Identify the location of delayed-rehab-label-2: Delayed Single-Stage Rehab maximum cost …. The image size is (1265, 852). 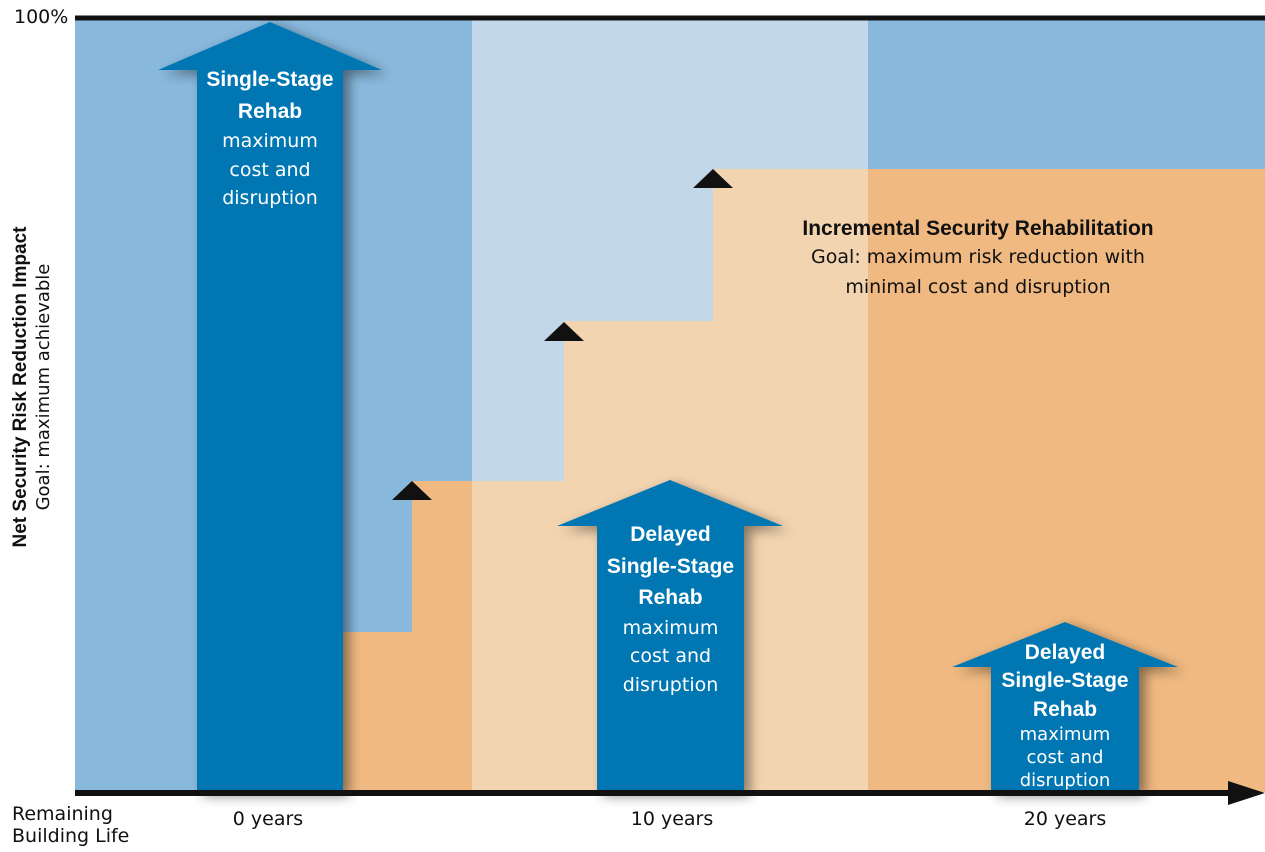
(1065, 716).